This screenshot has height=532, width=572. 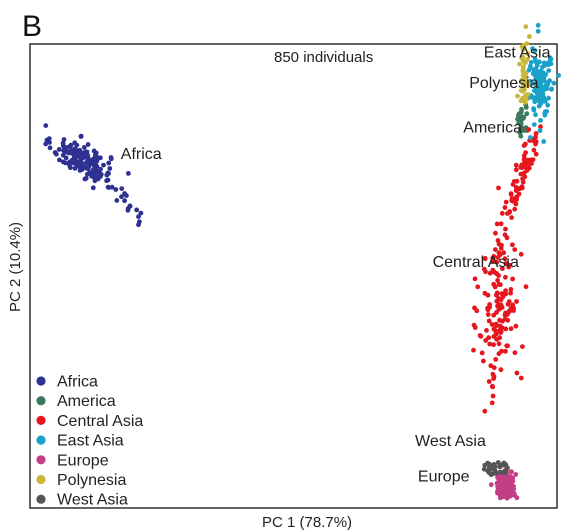 I want to click on legend-label-america: America, so click(x=86, y=401).